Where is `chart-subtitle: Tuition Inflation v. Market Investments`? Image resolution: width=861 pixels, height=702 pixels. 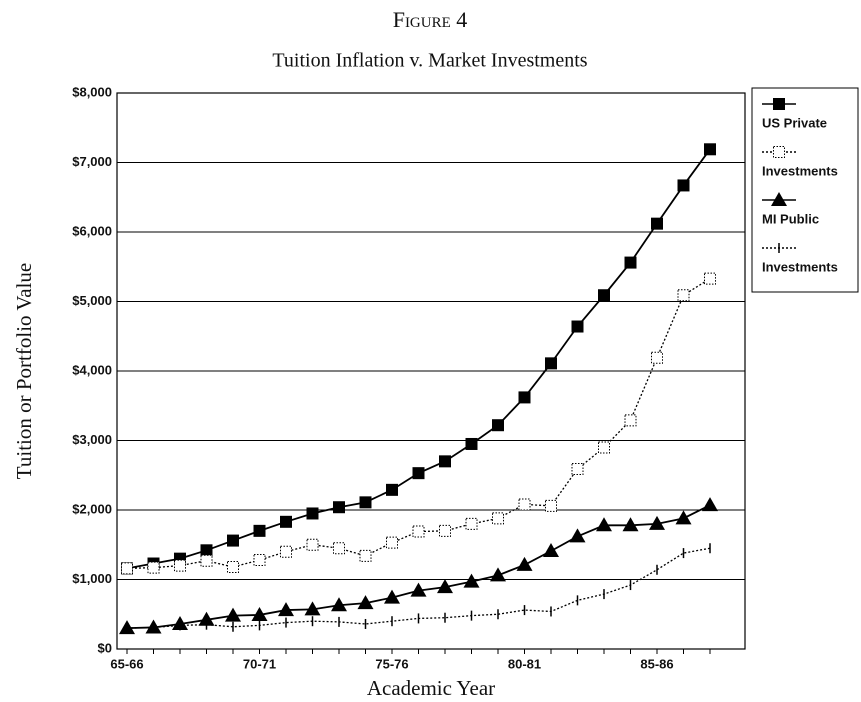 chart-subtitle: Tuition Inflation v. Market Investments is located at coordinates (429, 61).